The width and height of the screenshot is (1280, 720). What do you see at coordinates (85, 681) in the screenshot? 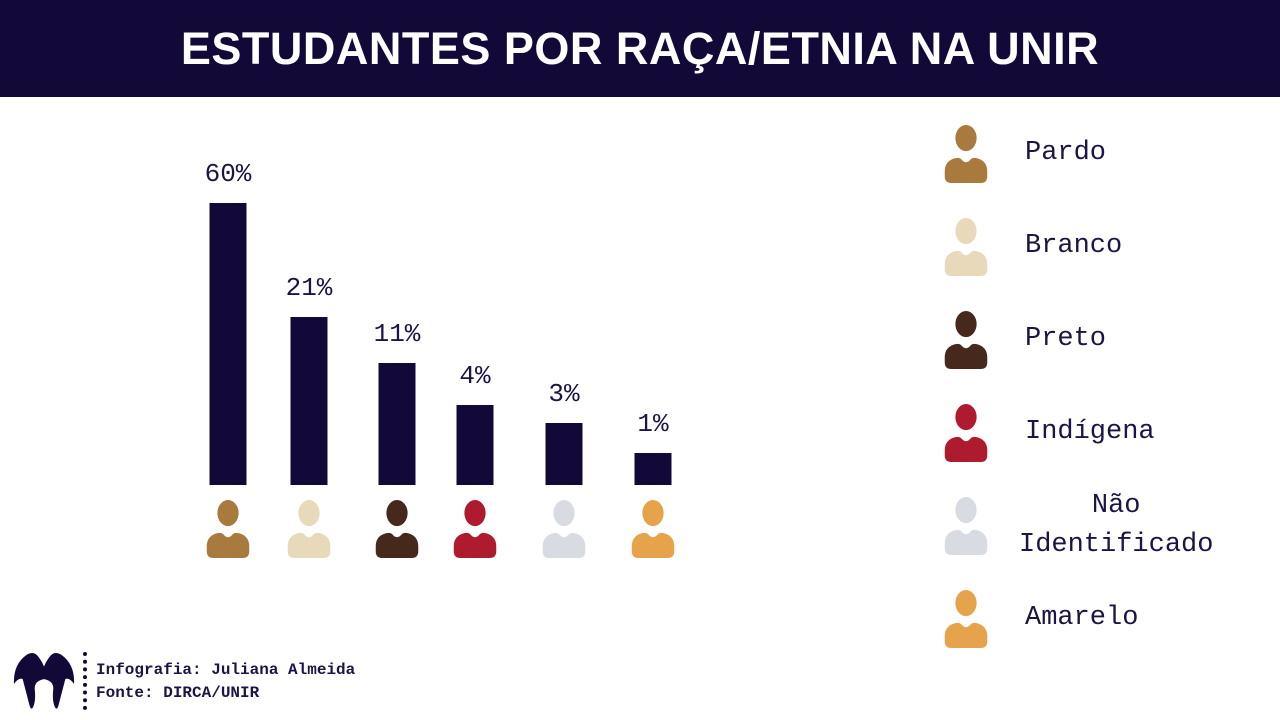
I see `dotted-divider` at bounding box center [85, 681].